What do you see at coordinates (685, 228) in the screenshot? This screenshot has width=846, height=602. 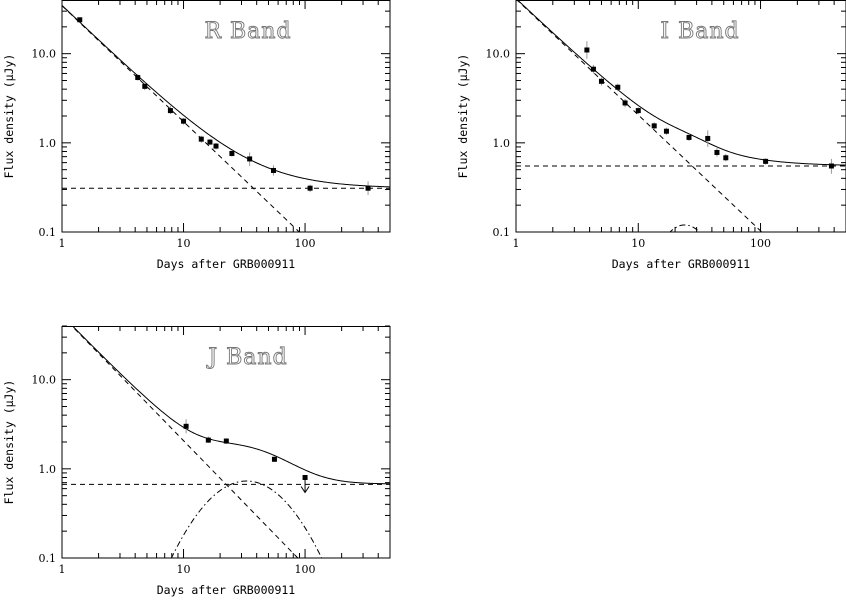 I see `bump-component` at bounding box center [685, 228].